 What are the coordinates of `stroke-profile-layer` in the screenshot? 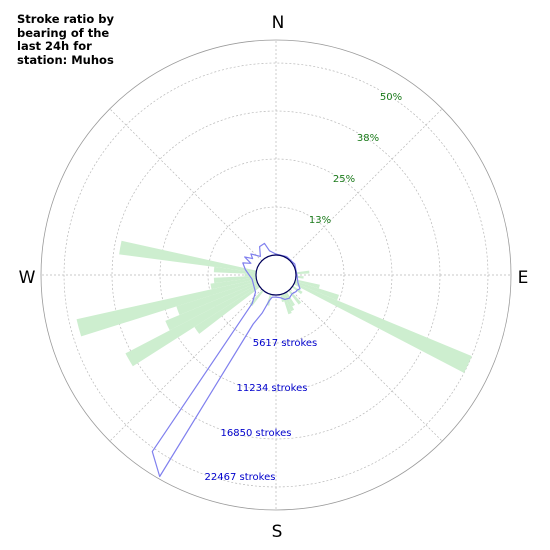 It's located at (226, 360).